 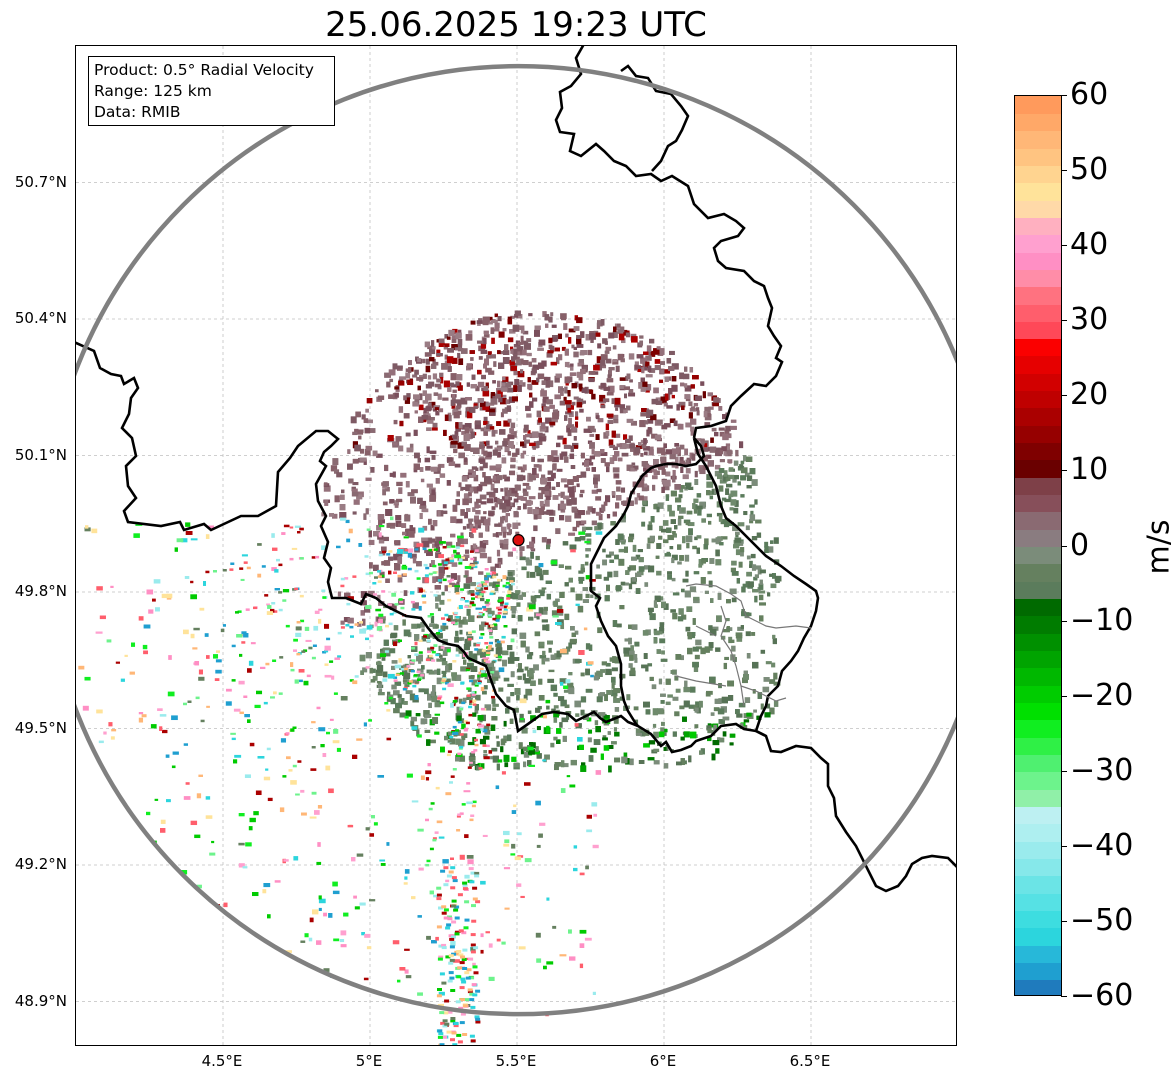 I want to click on map-title: 25.06.2025 19:23 UTC, so click(x=516, y=25).